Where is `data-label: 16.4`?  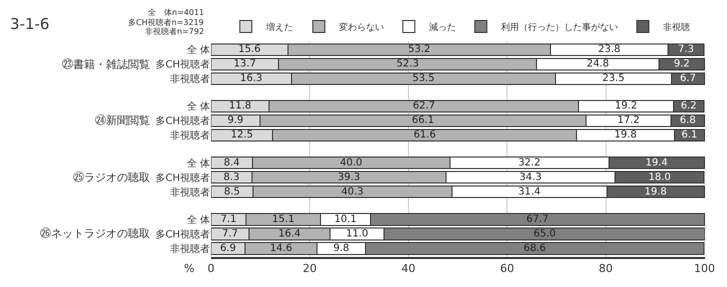 data-label: 16.4 is located at coordinates (289, 234).